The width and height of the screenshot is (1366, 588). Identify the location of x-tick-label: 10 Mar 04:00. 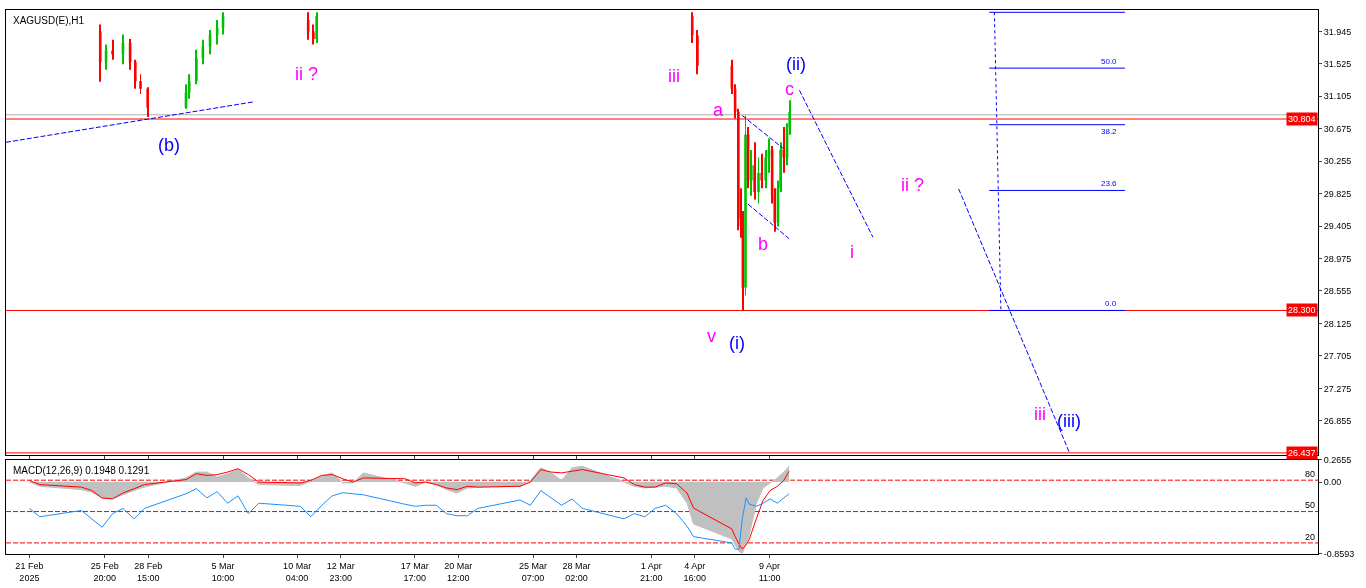
(297, 571).